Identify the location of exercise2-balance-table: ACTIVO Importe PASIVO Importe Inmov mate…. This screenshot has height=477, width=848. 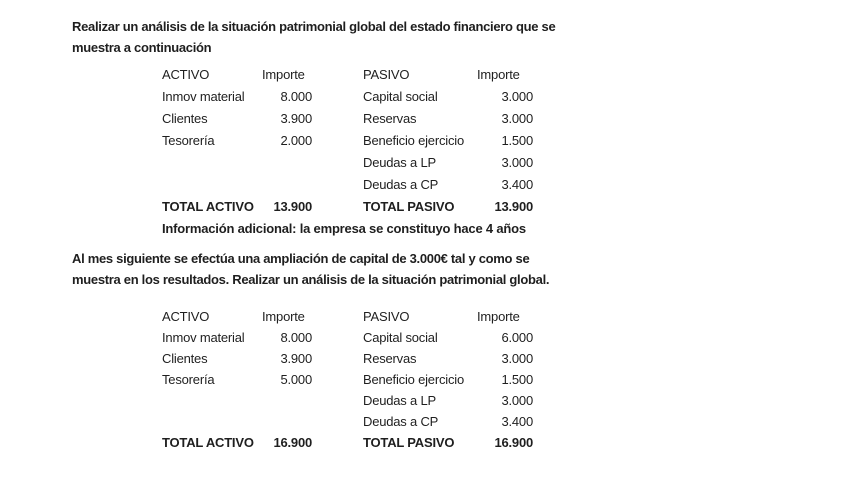
(347, 379).